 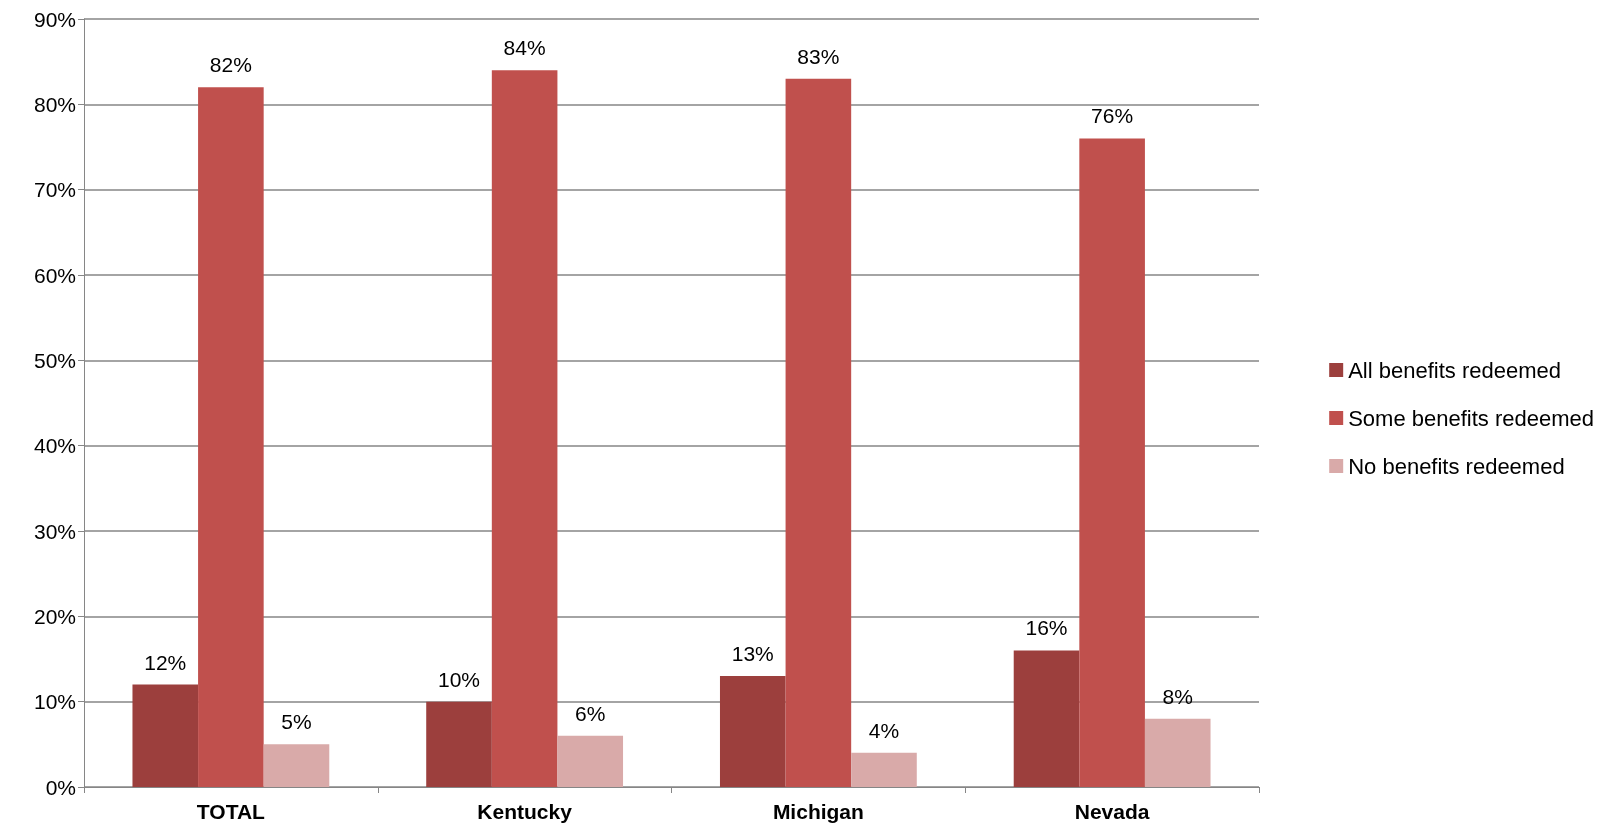 What do you see at coordinates (1177, 696) in the screenshot?
I see `data-label: 8%` at bounding box center [1177, 696].